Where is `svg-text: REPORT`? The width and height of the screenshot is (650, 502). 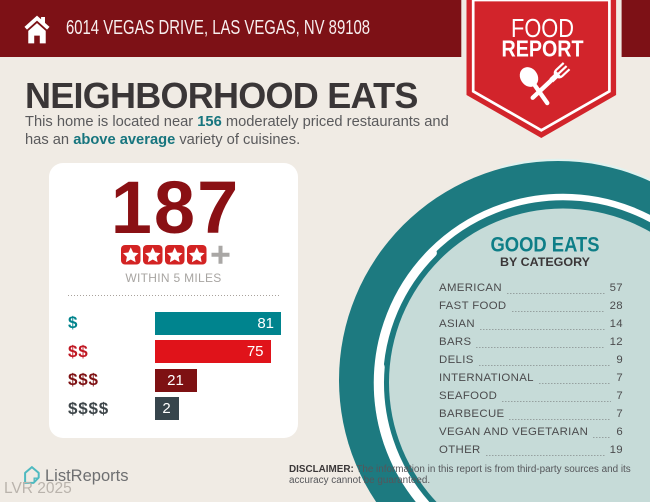 svg-text: REPORT is located at coordinates (543, 49).